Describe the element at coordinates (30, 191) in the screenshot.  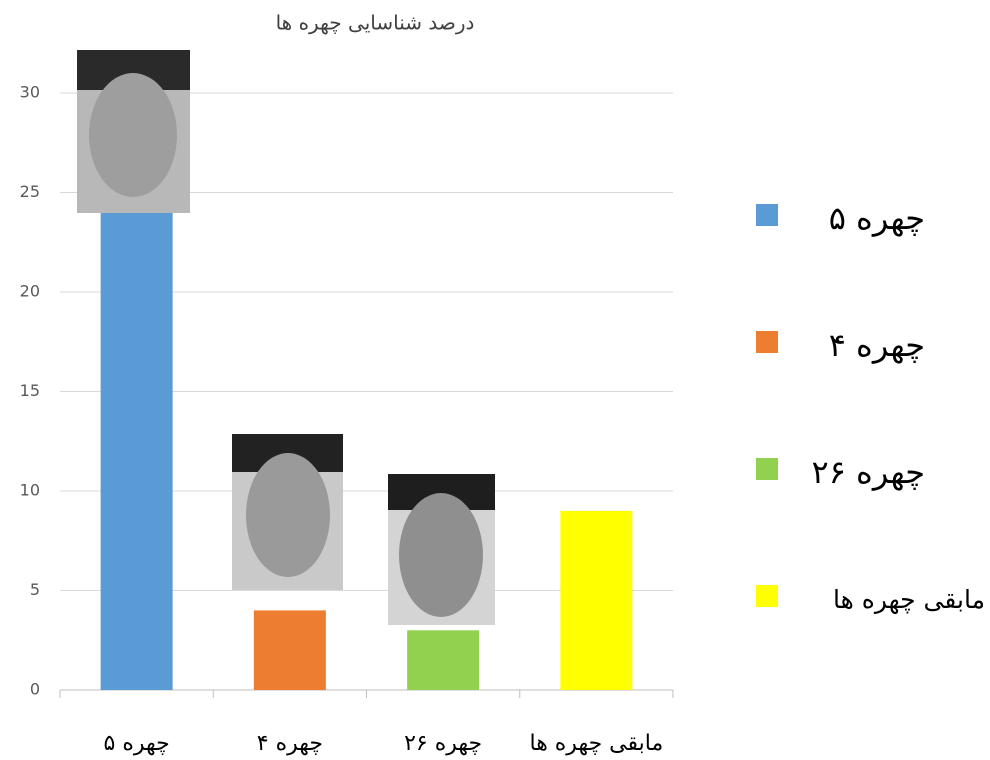
I see `y-tick-label: 25` at that location.